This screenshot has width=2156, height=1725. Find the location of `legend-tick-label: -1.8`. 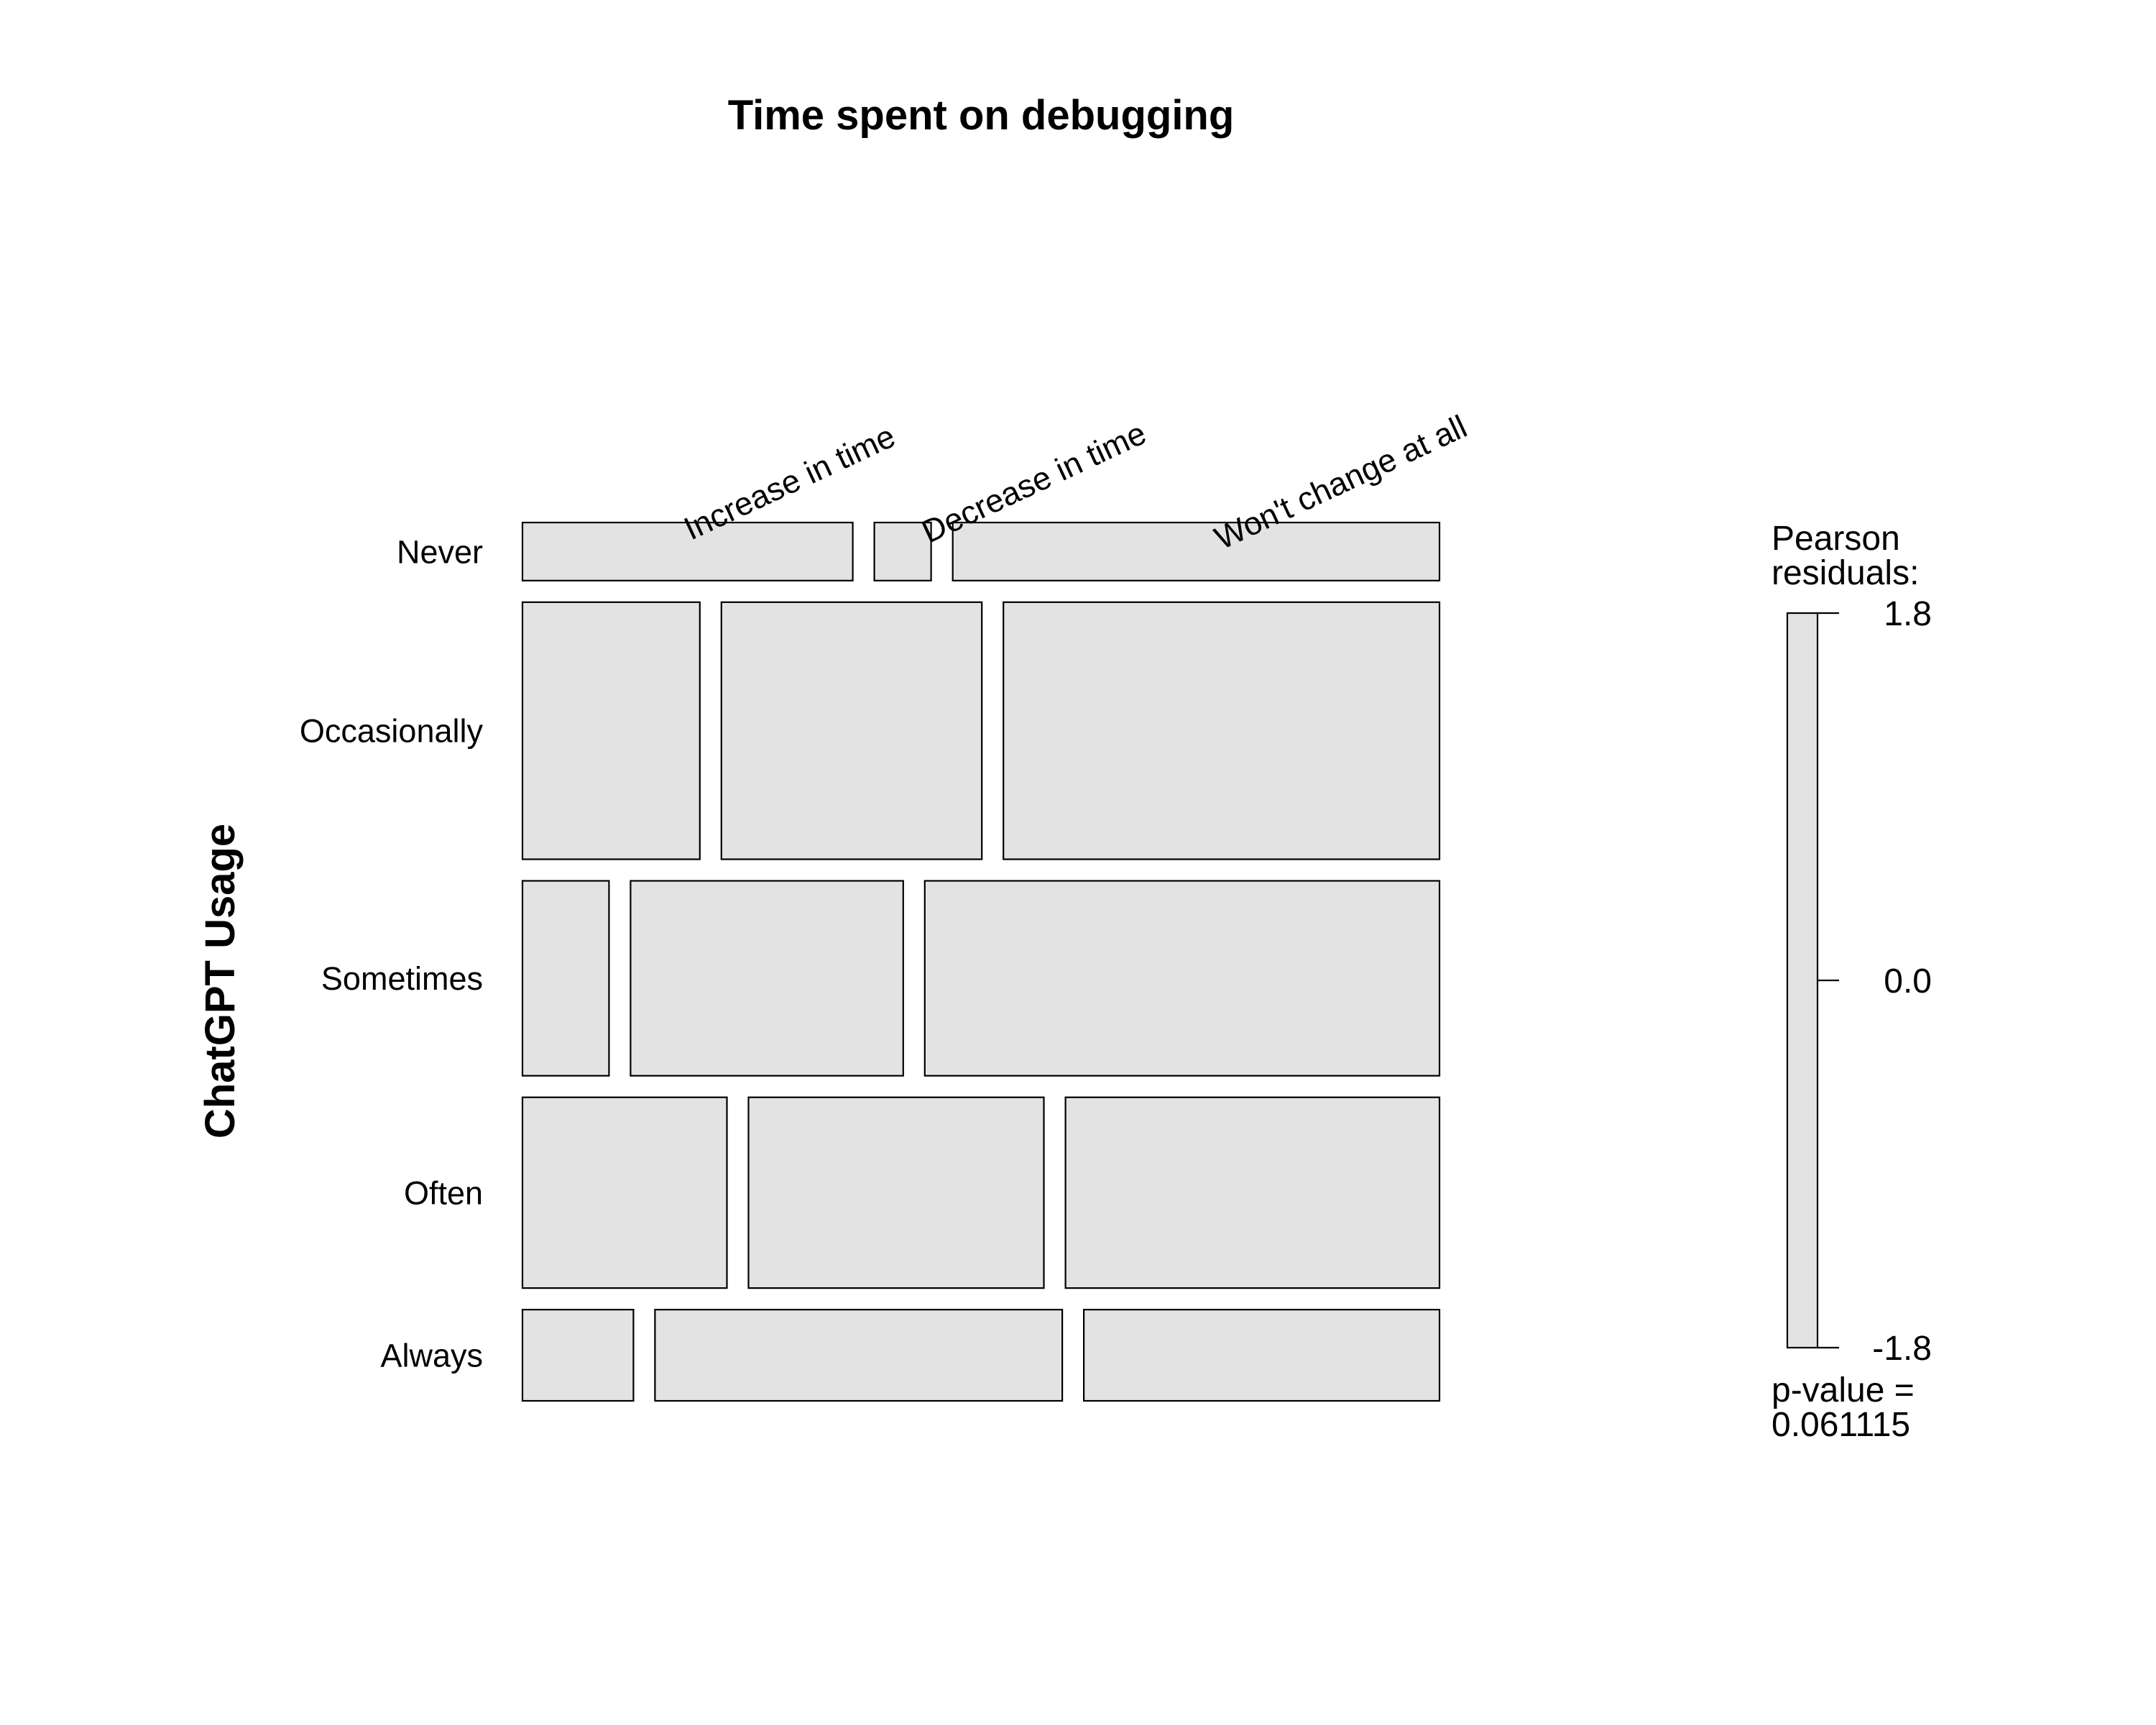

legend-tick-label: -1.8 is located at coordinates (1902, 1349).